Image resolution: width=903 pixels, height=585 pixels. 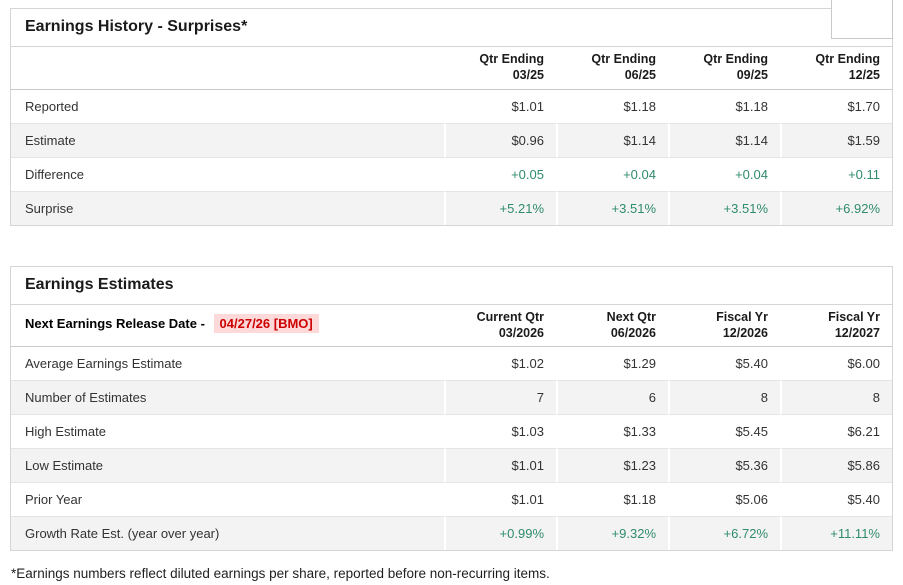 I want to click on column-header-line2: 12/25, so click(x=864, y=75).